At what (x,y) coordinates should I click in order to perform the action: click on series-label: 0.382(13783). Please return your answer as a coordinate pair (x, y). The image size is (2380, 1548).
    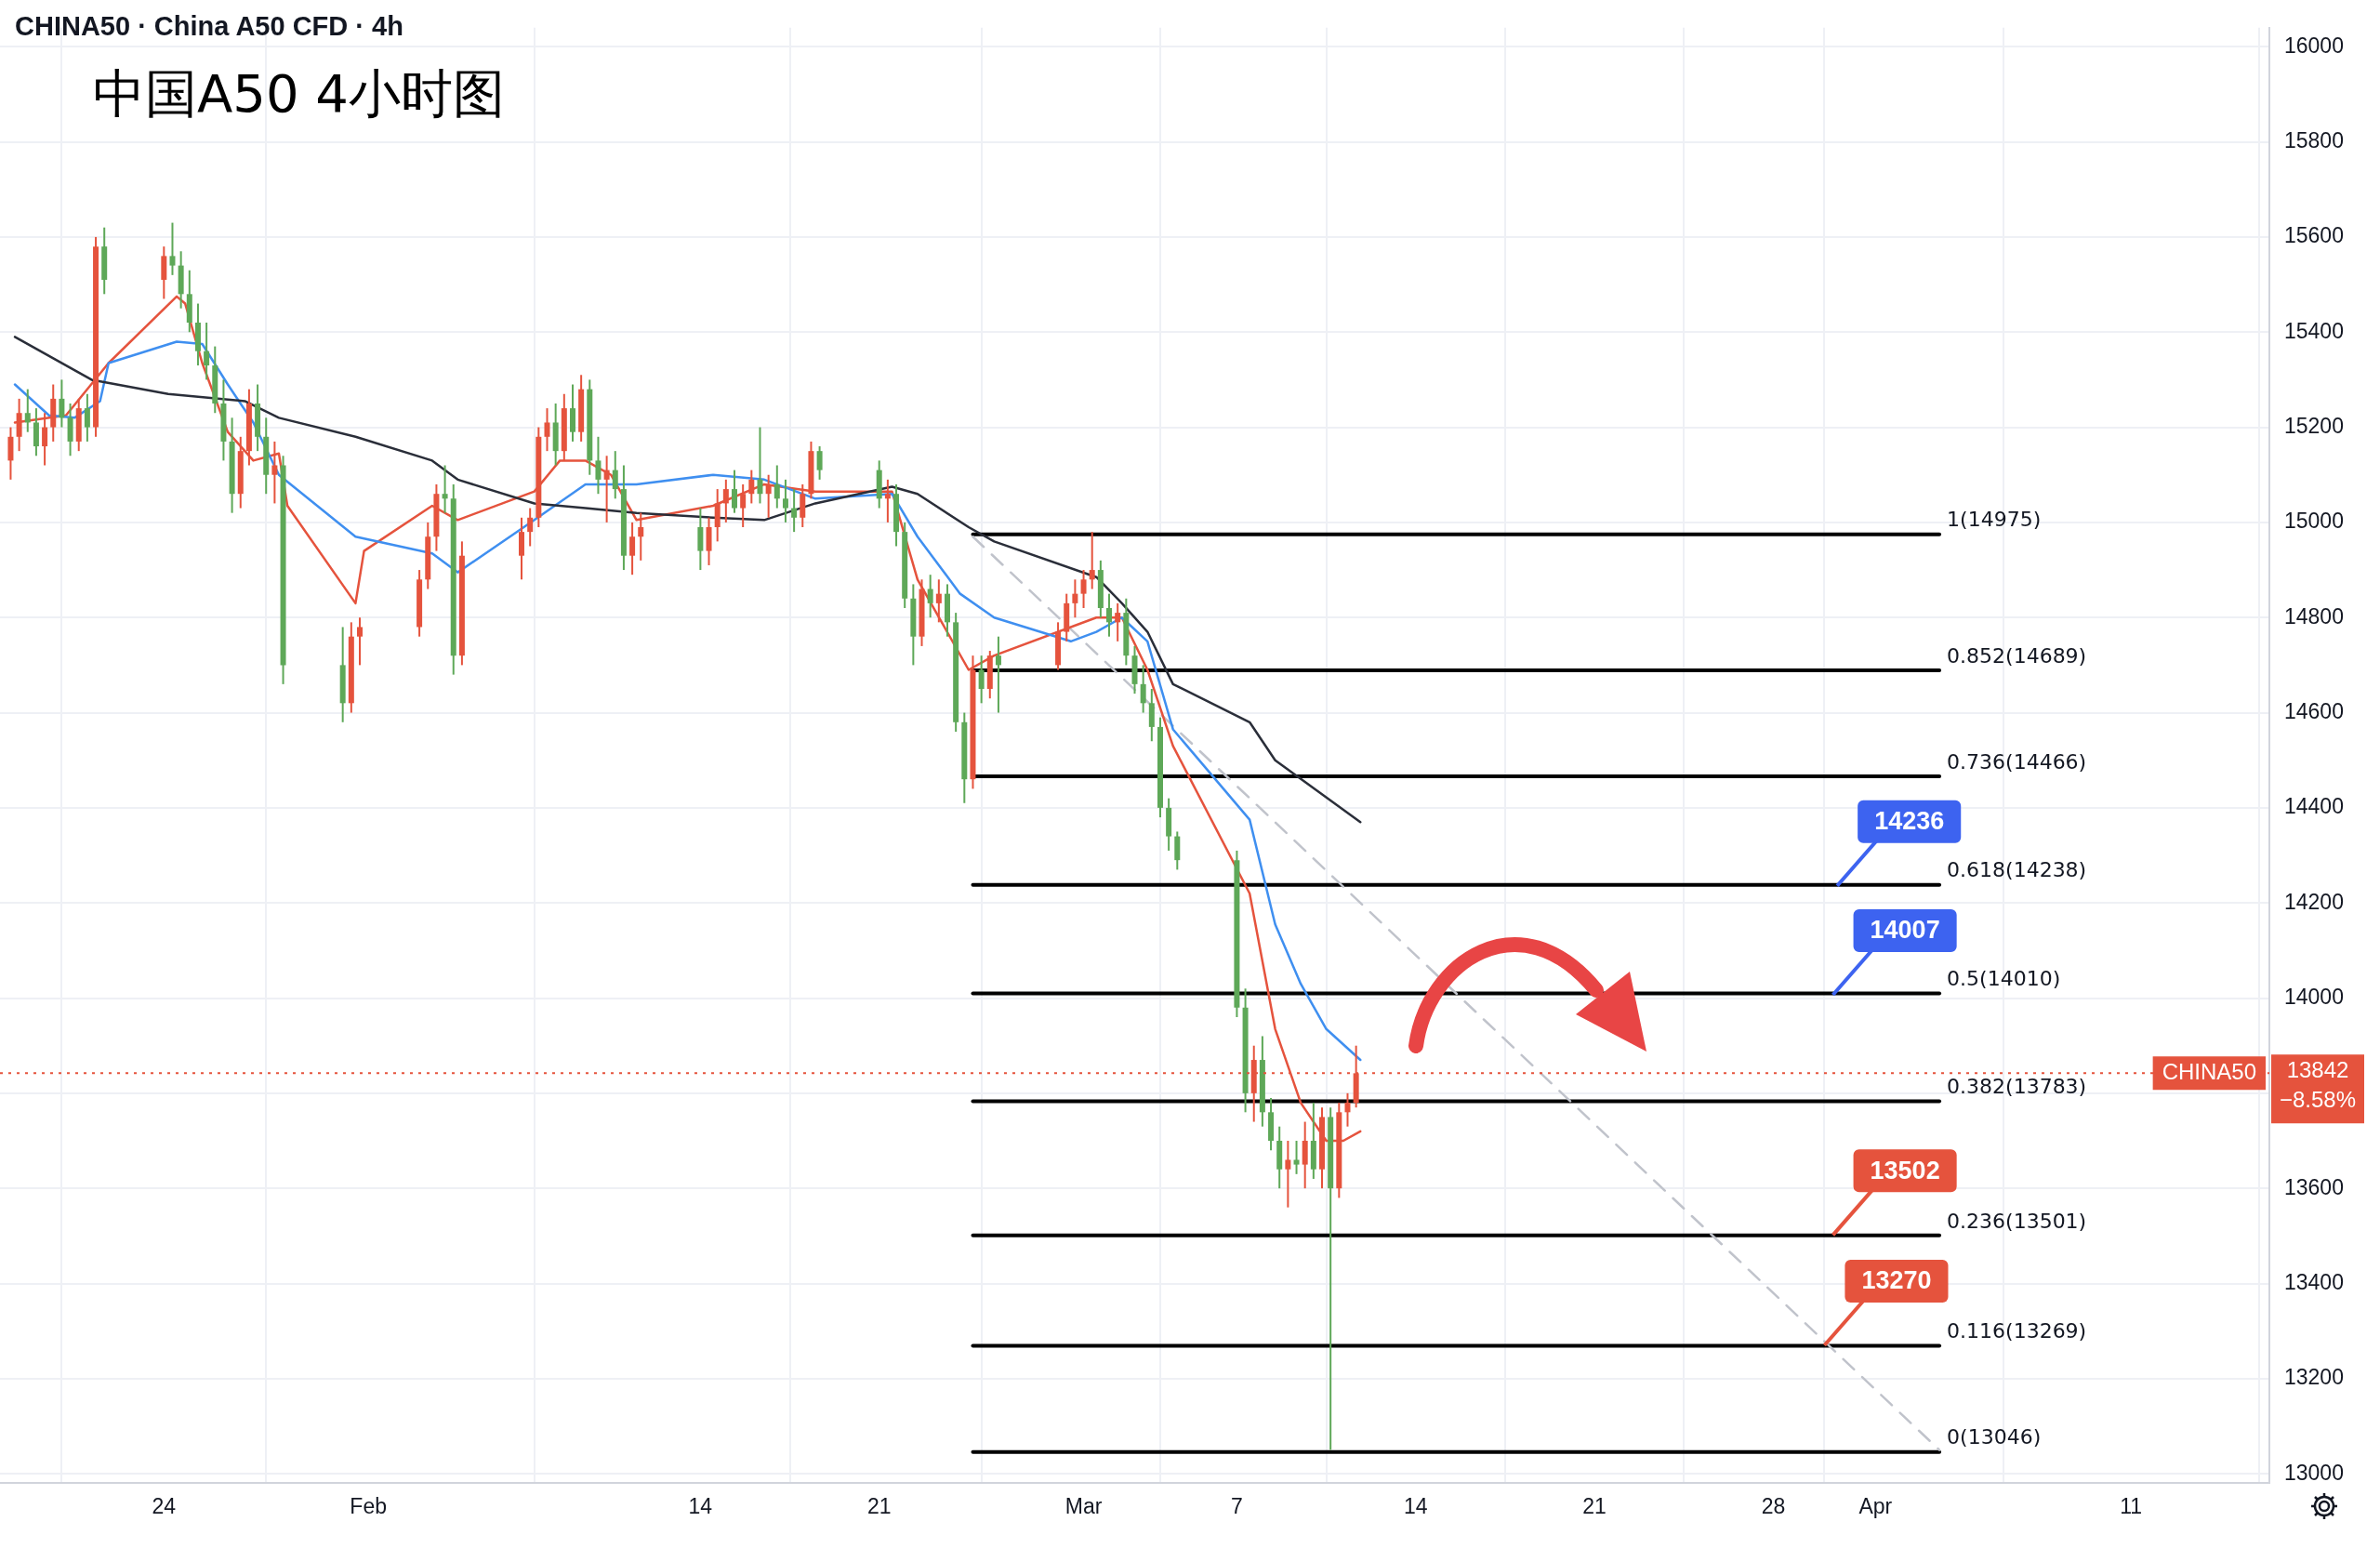
    Looking at the image, I should click on (2017, 1087).